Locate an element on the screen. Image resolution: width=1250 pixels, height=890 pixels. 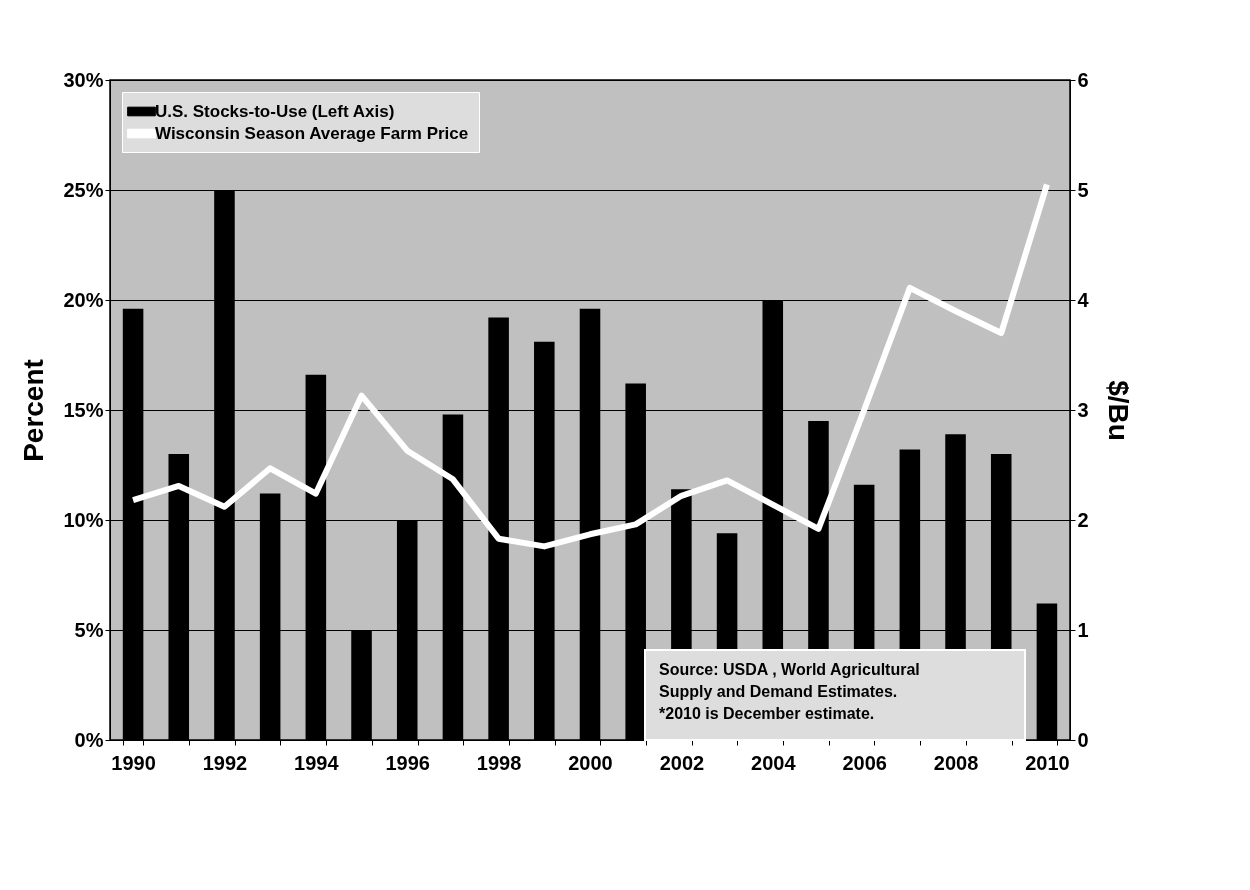
y-tick-label: 0% is located at coordinates (89, 739).